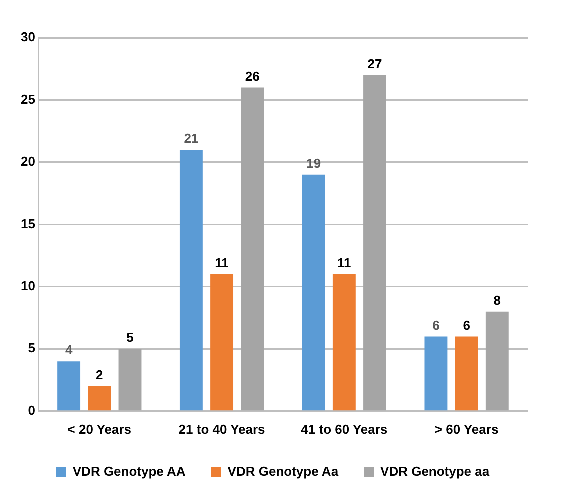 The image size is (578, 502). Describe the element at coordinates (28, 162) in the screenshot. I see `y-tick-label: 20` at that location.